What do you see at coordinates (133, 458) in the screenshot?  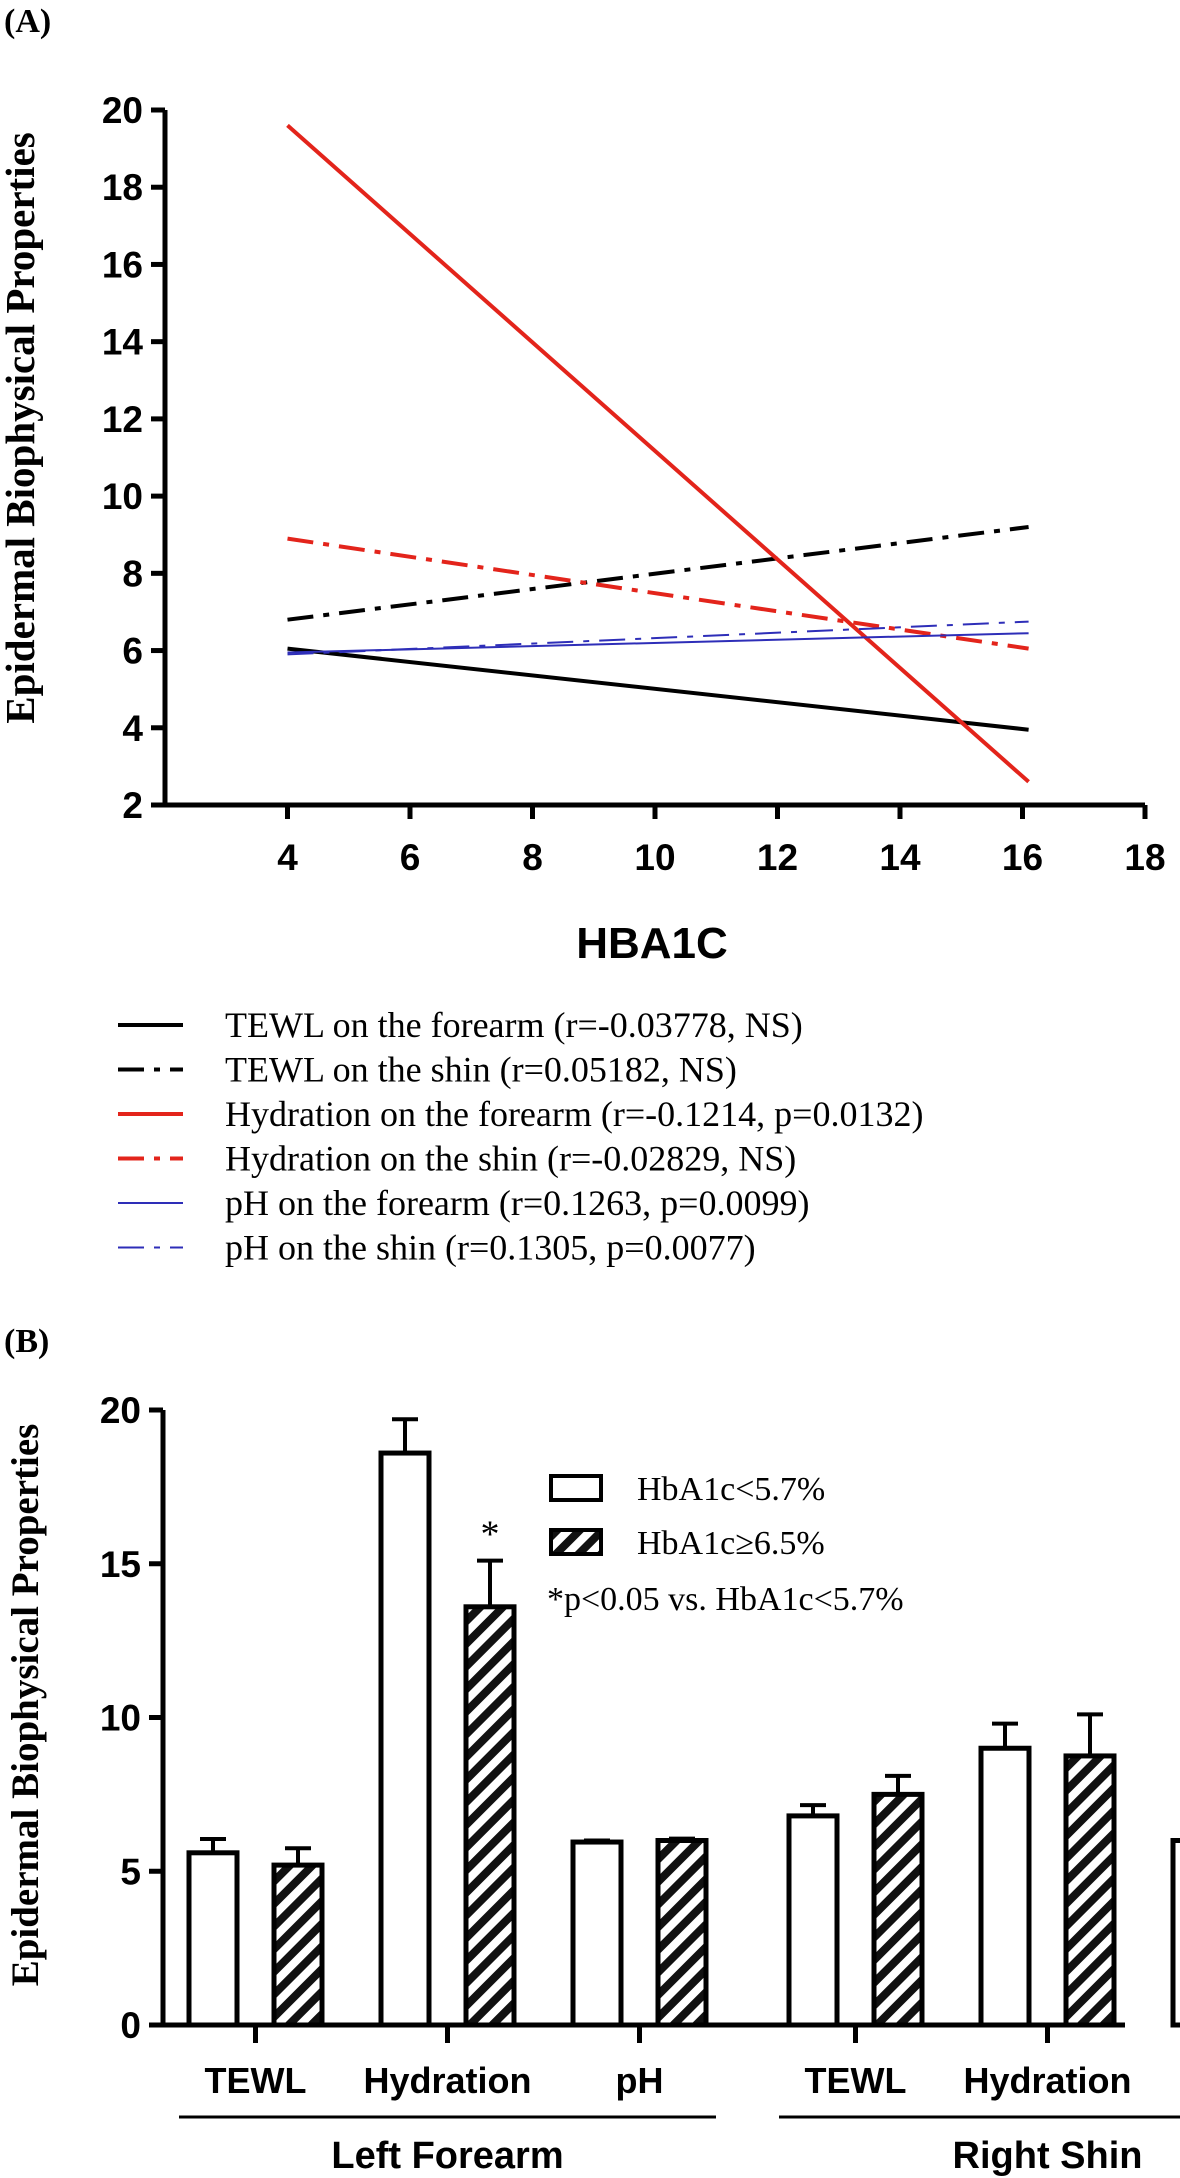 I see `panel-a-y-ticks: 2 4 6 8 10 12 14 16 18 20` at bounding box center [133, 458].